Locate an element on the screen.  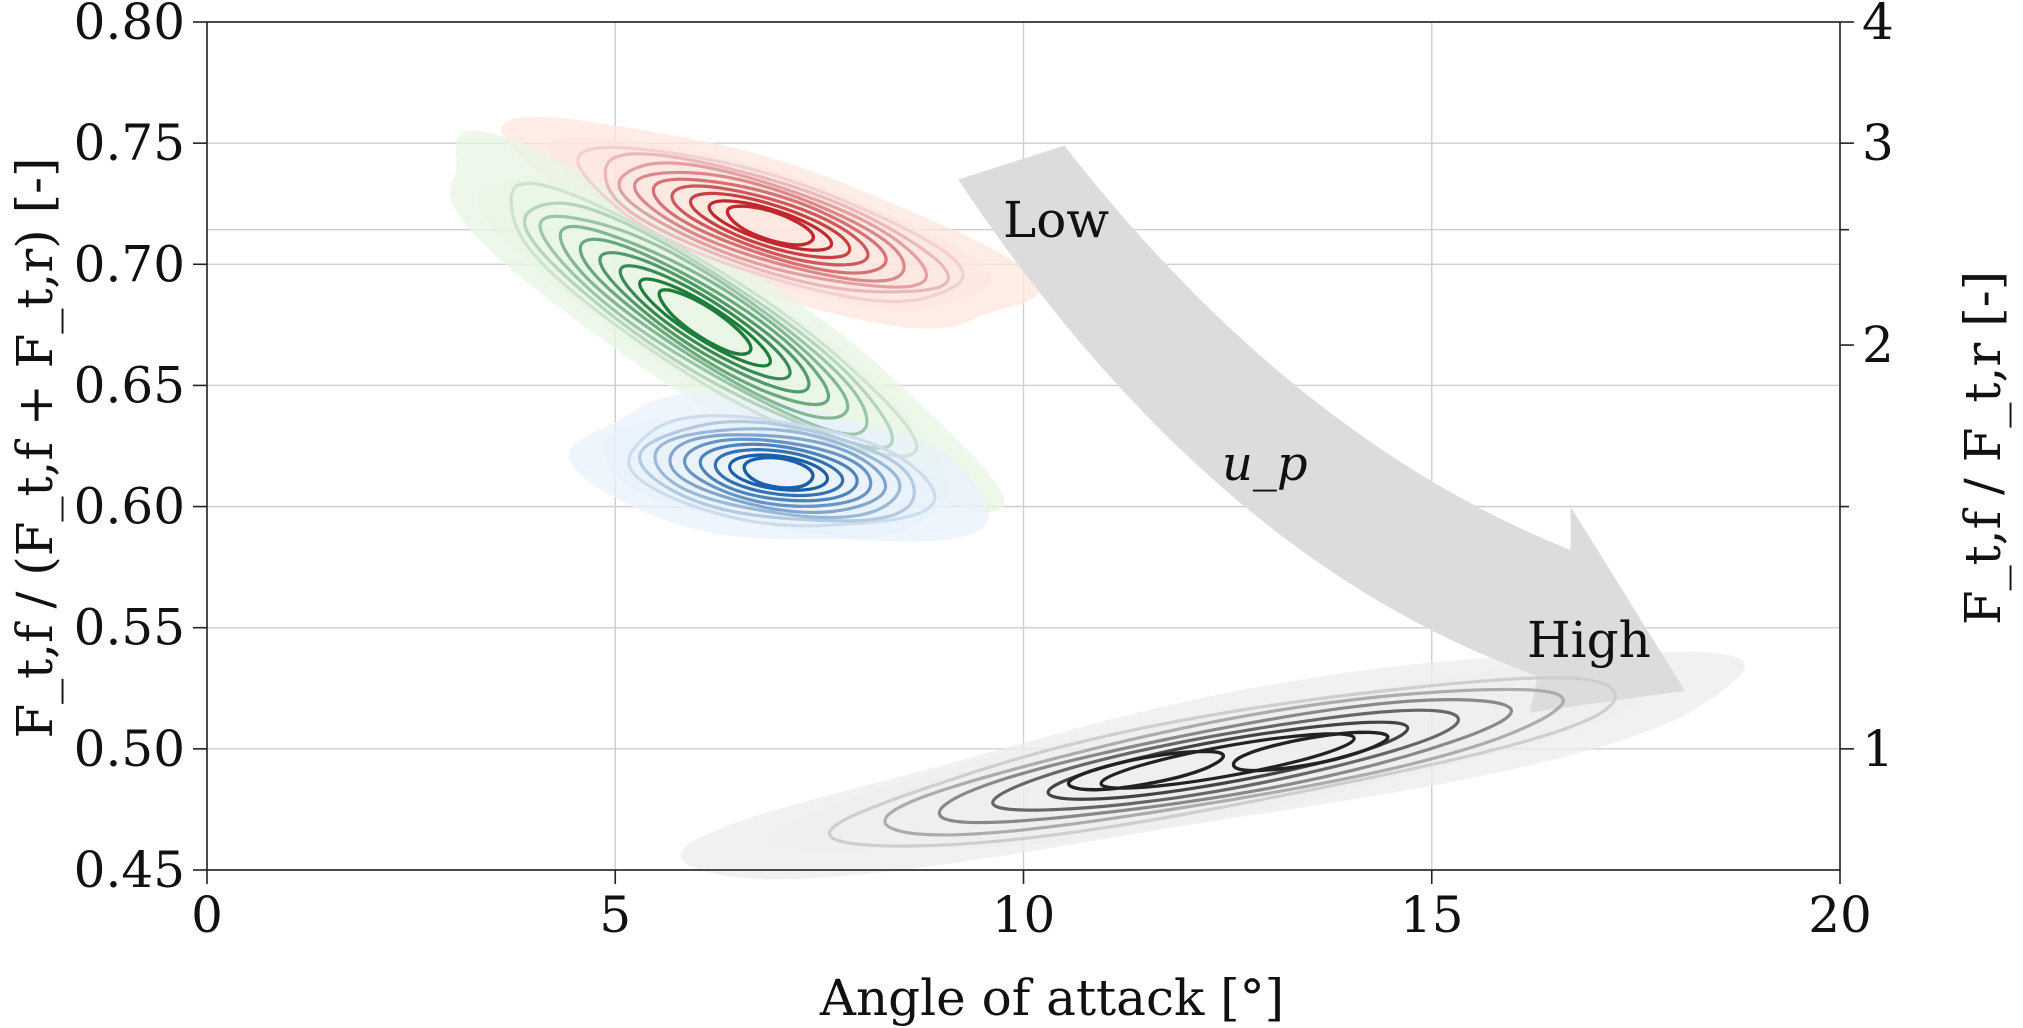
y2-tick-label: 2 is located at coordinates (1878, 345).